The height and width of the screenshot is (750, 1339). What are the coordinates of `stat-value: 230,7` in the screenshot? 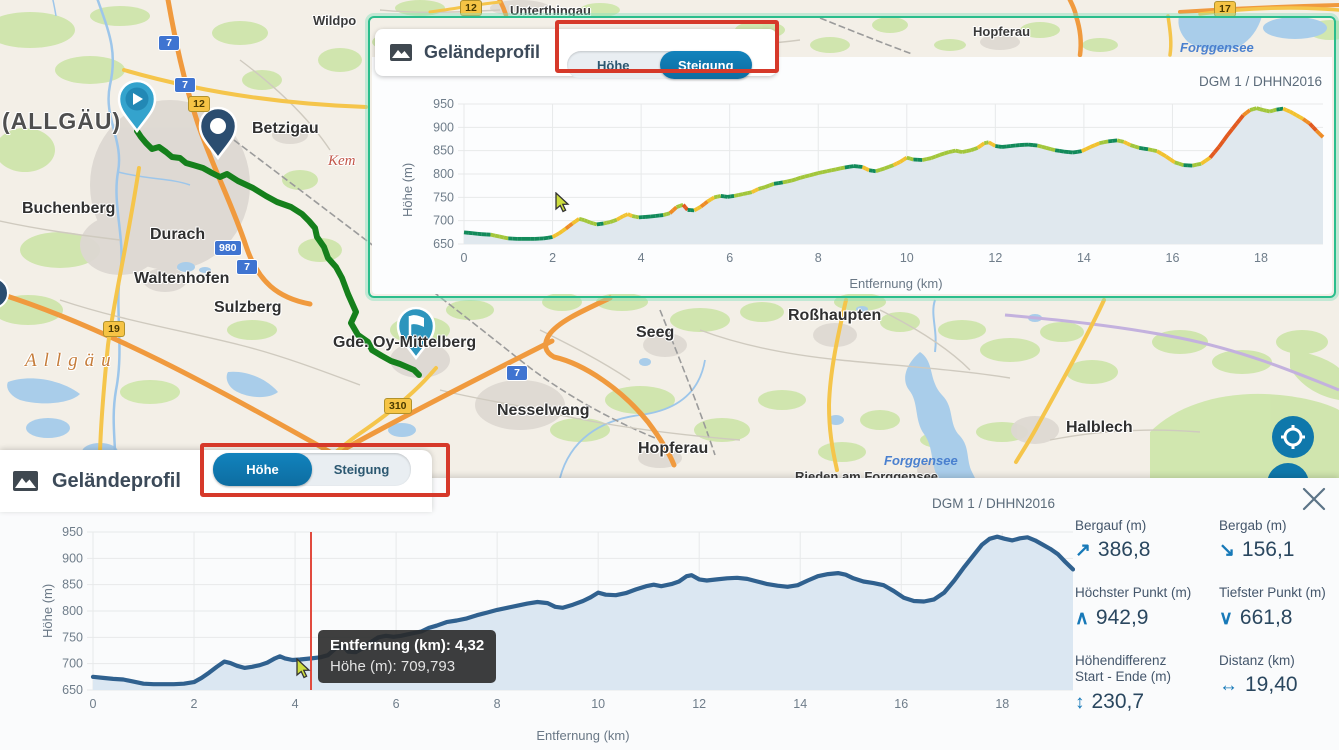 It's located at (1118, 701).